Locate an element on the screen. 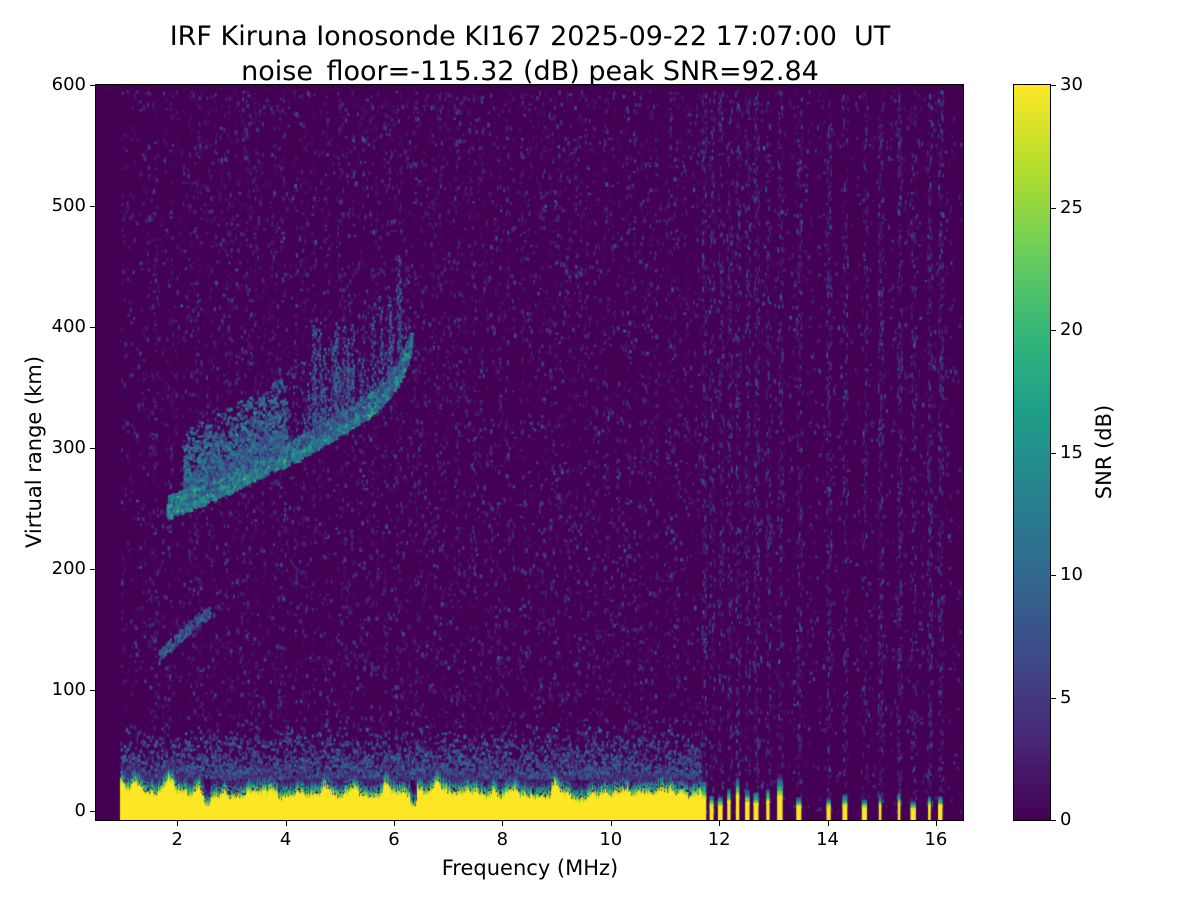 The image size is (1200, 900). x-axis-label: Frequency (MHz) is located at coordinates (530, 868).